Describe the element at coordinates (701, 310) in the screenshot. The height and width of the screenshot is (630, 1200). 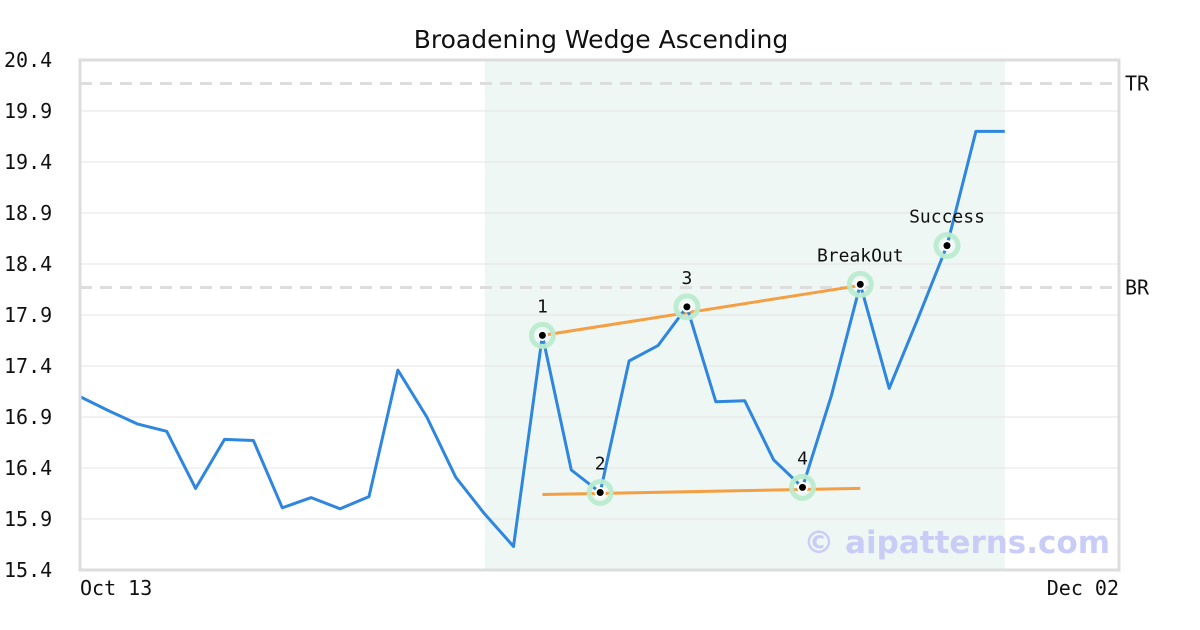
I see `trendline` at that location.